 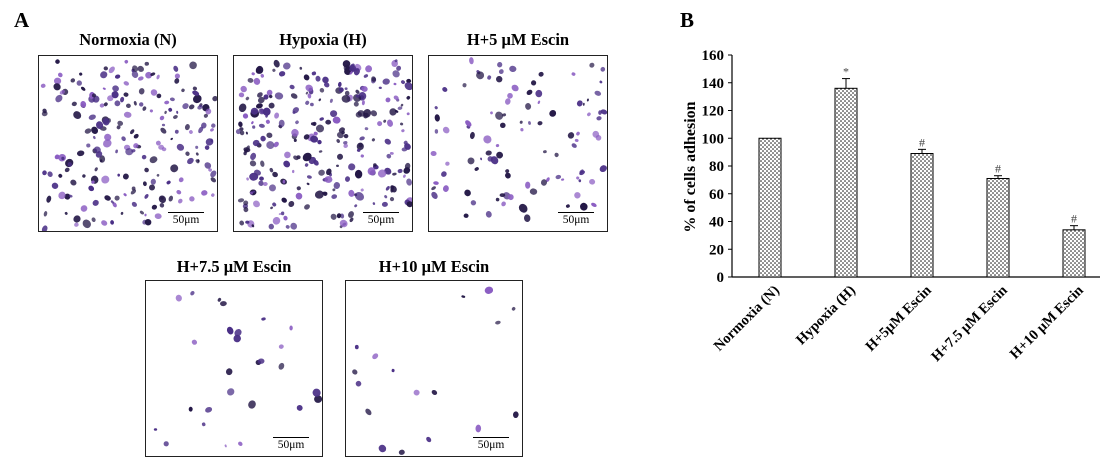 I want to click on micrograph-title-10um-escin: H+10 μM Escin, so click(x=434, y=266).